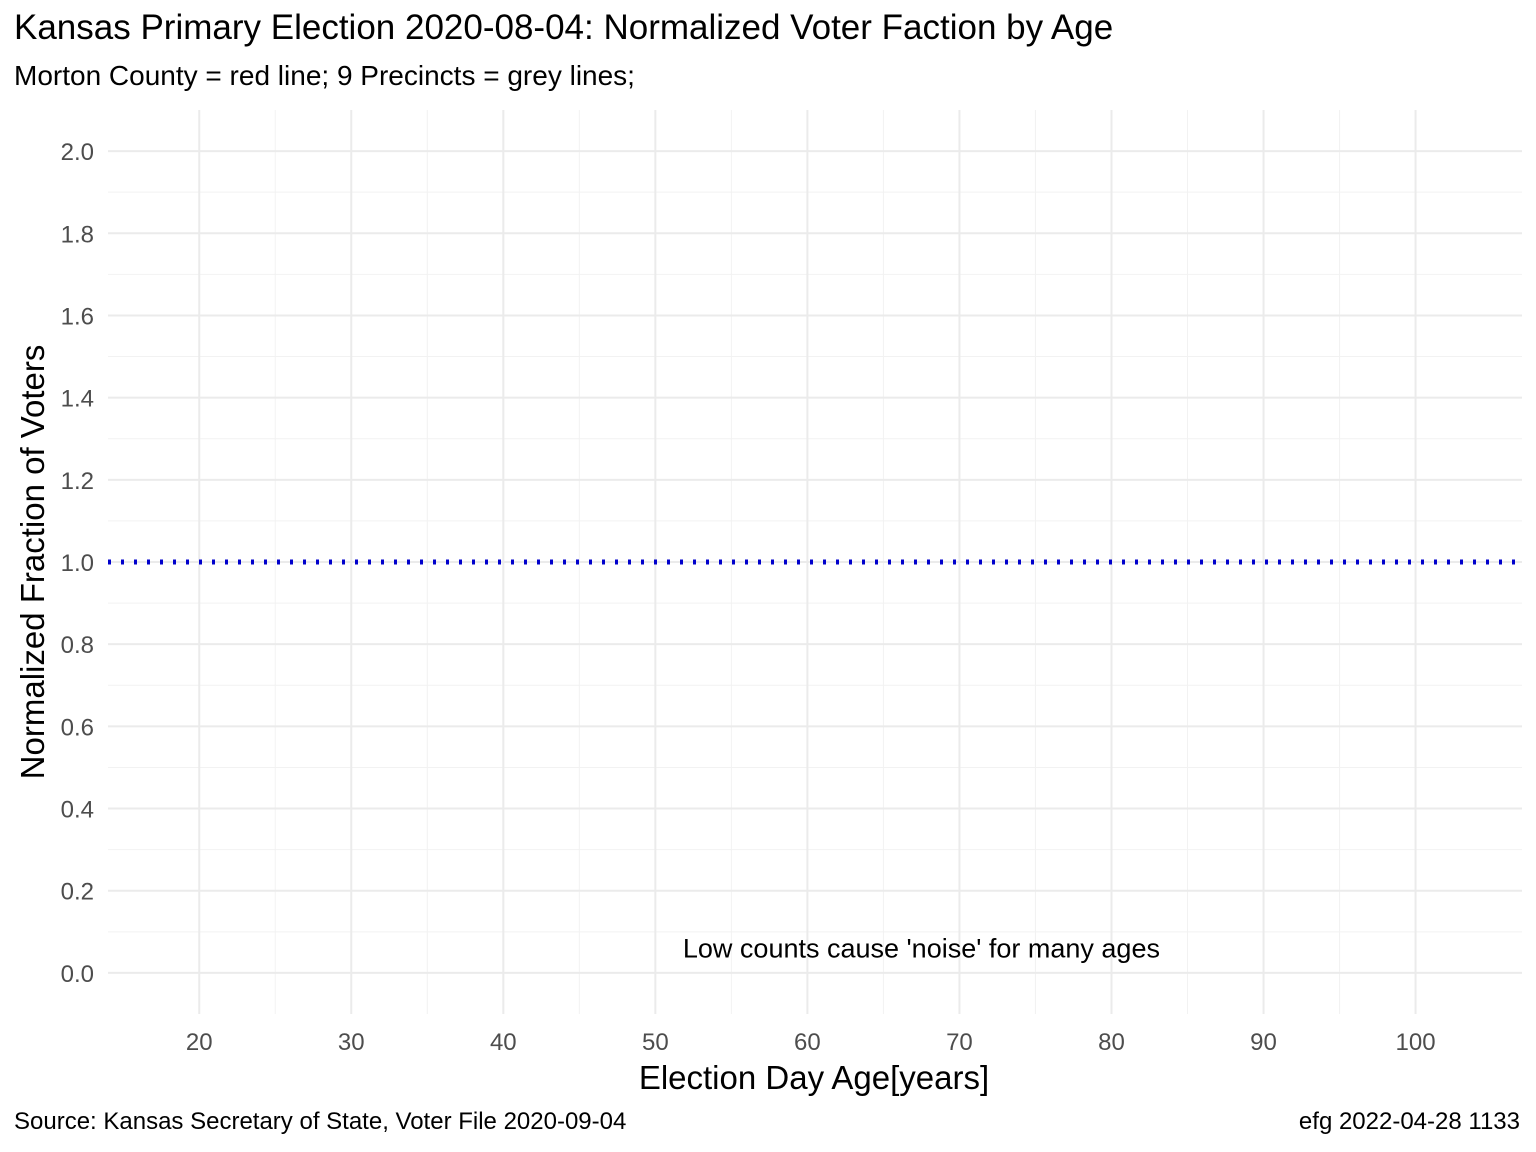 This screenshot has width=1536, height=1152. Describe the element at coordinates (77, 399) in the screenshot. I see `y-tick-label: 1.4` at that location.